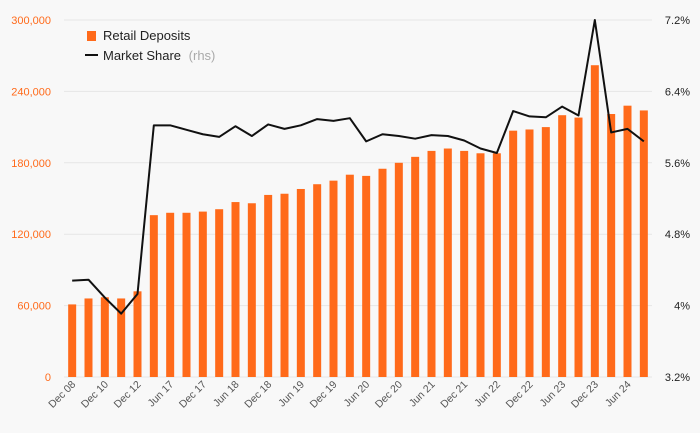 The height and width of the screenshot is (433, 700). What do you see at coordinates (454, 395) in the screenshot?
I see `x-tick-label: Dec 21` at bounding box center [454, 395].